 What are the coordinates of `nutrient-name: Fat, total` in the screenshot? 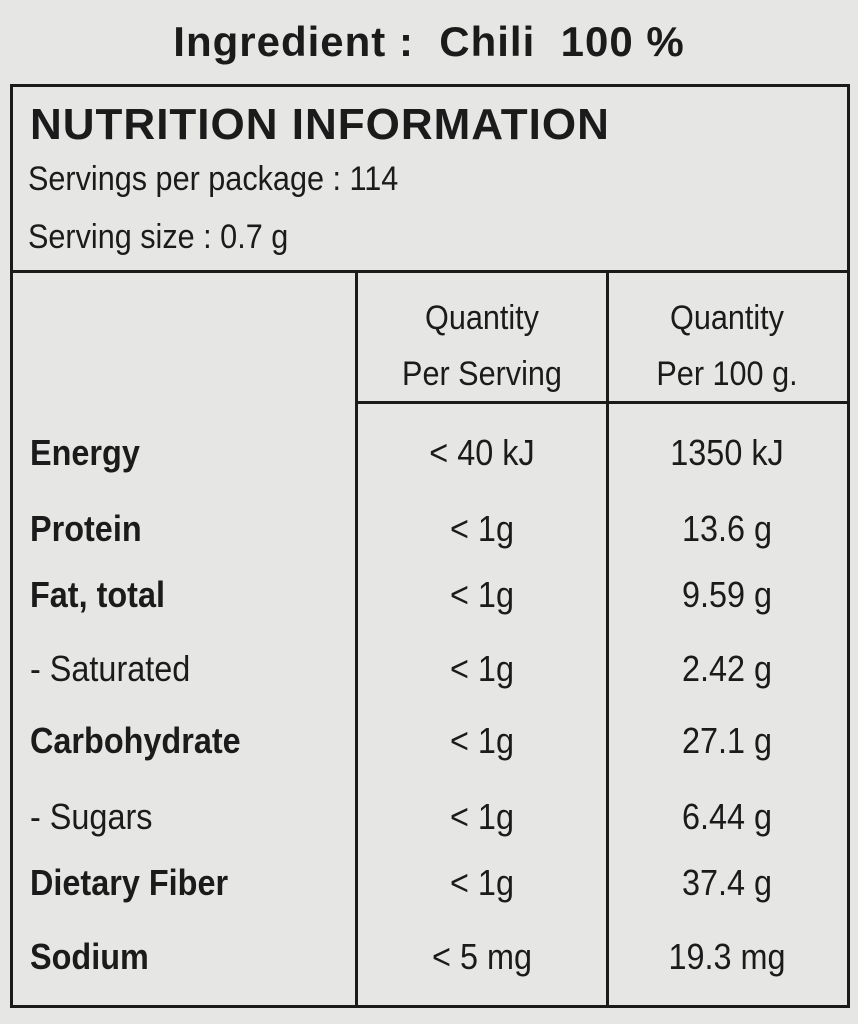 It's located at (97, 594).